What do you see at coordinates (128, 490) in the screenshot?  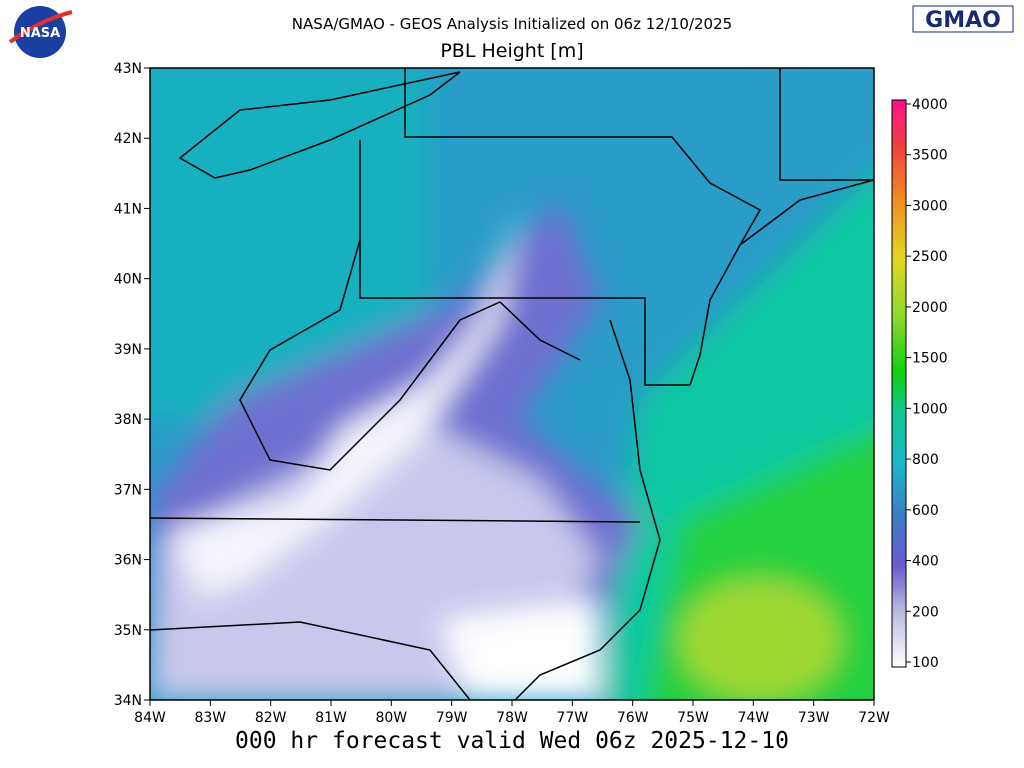 I see `lat-label: 37N` at bounding box center [128, 490].